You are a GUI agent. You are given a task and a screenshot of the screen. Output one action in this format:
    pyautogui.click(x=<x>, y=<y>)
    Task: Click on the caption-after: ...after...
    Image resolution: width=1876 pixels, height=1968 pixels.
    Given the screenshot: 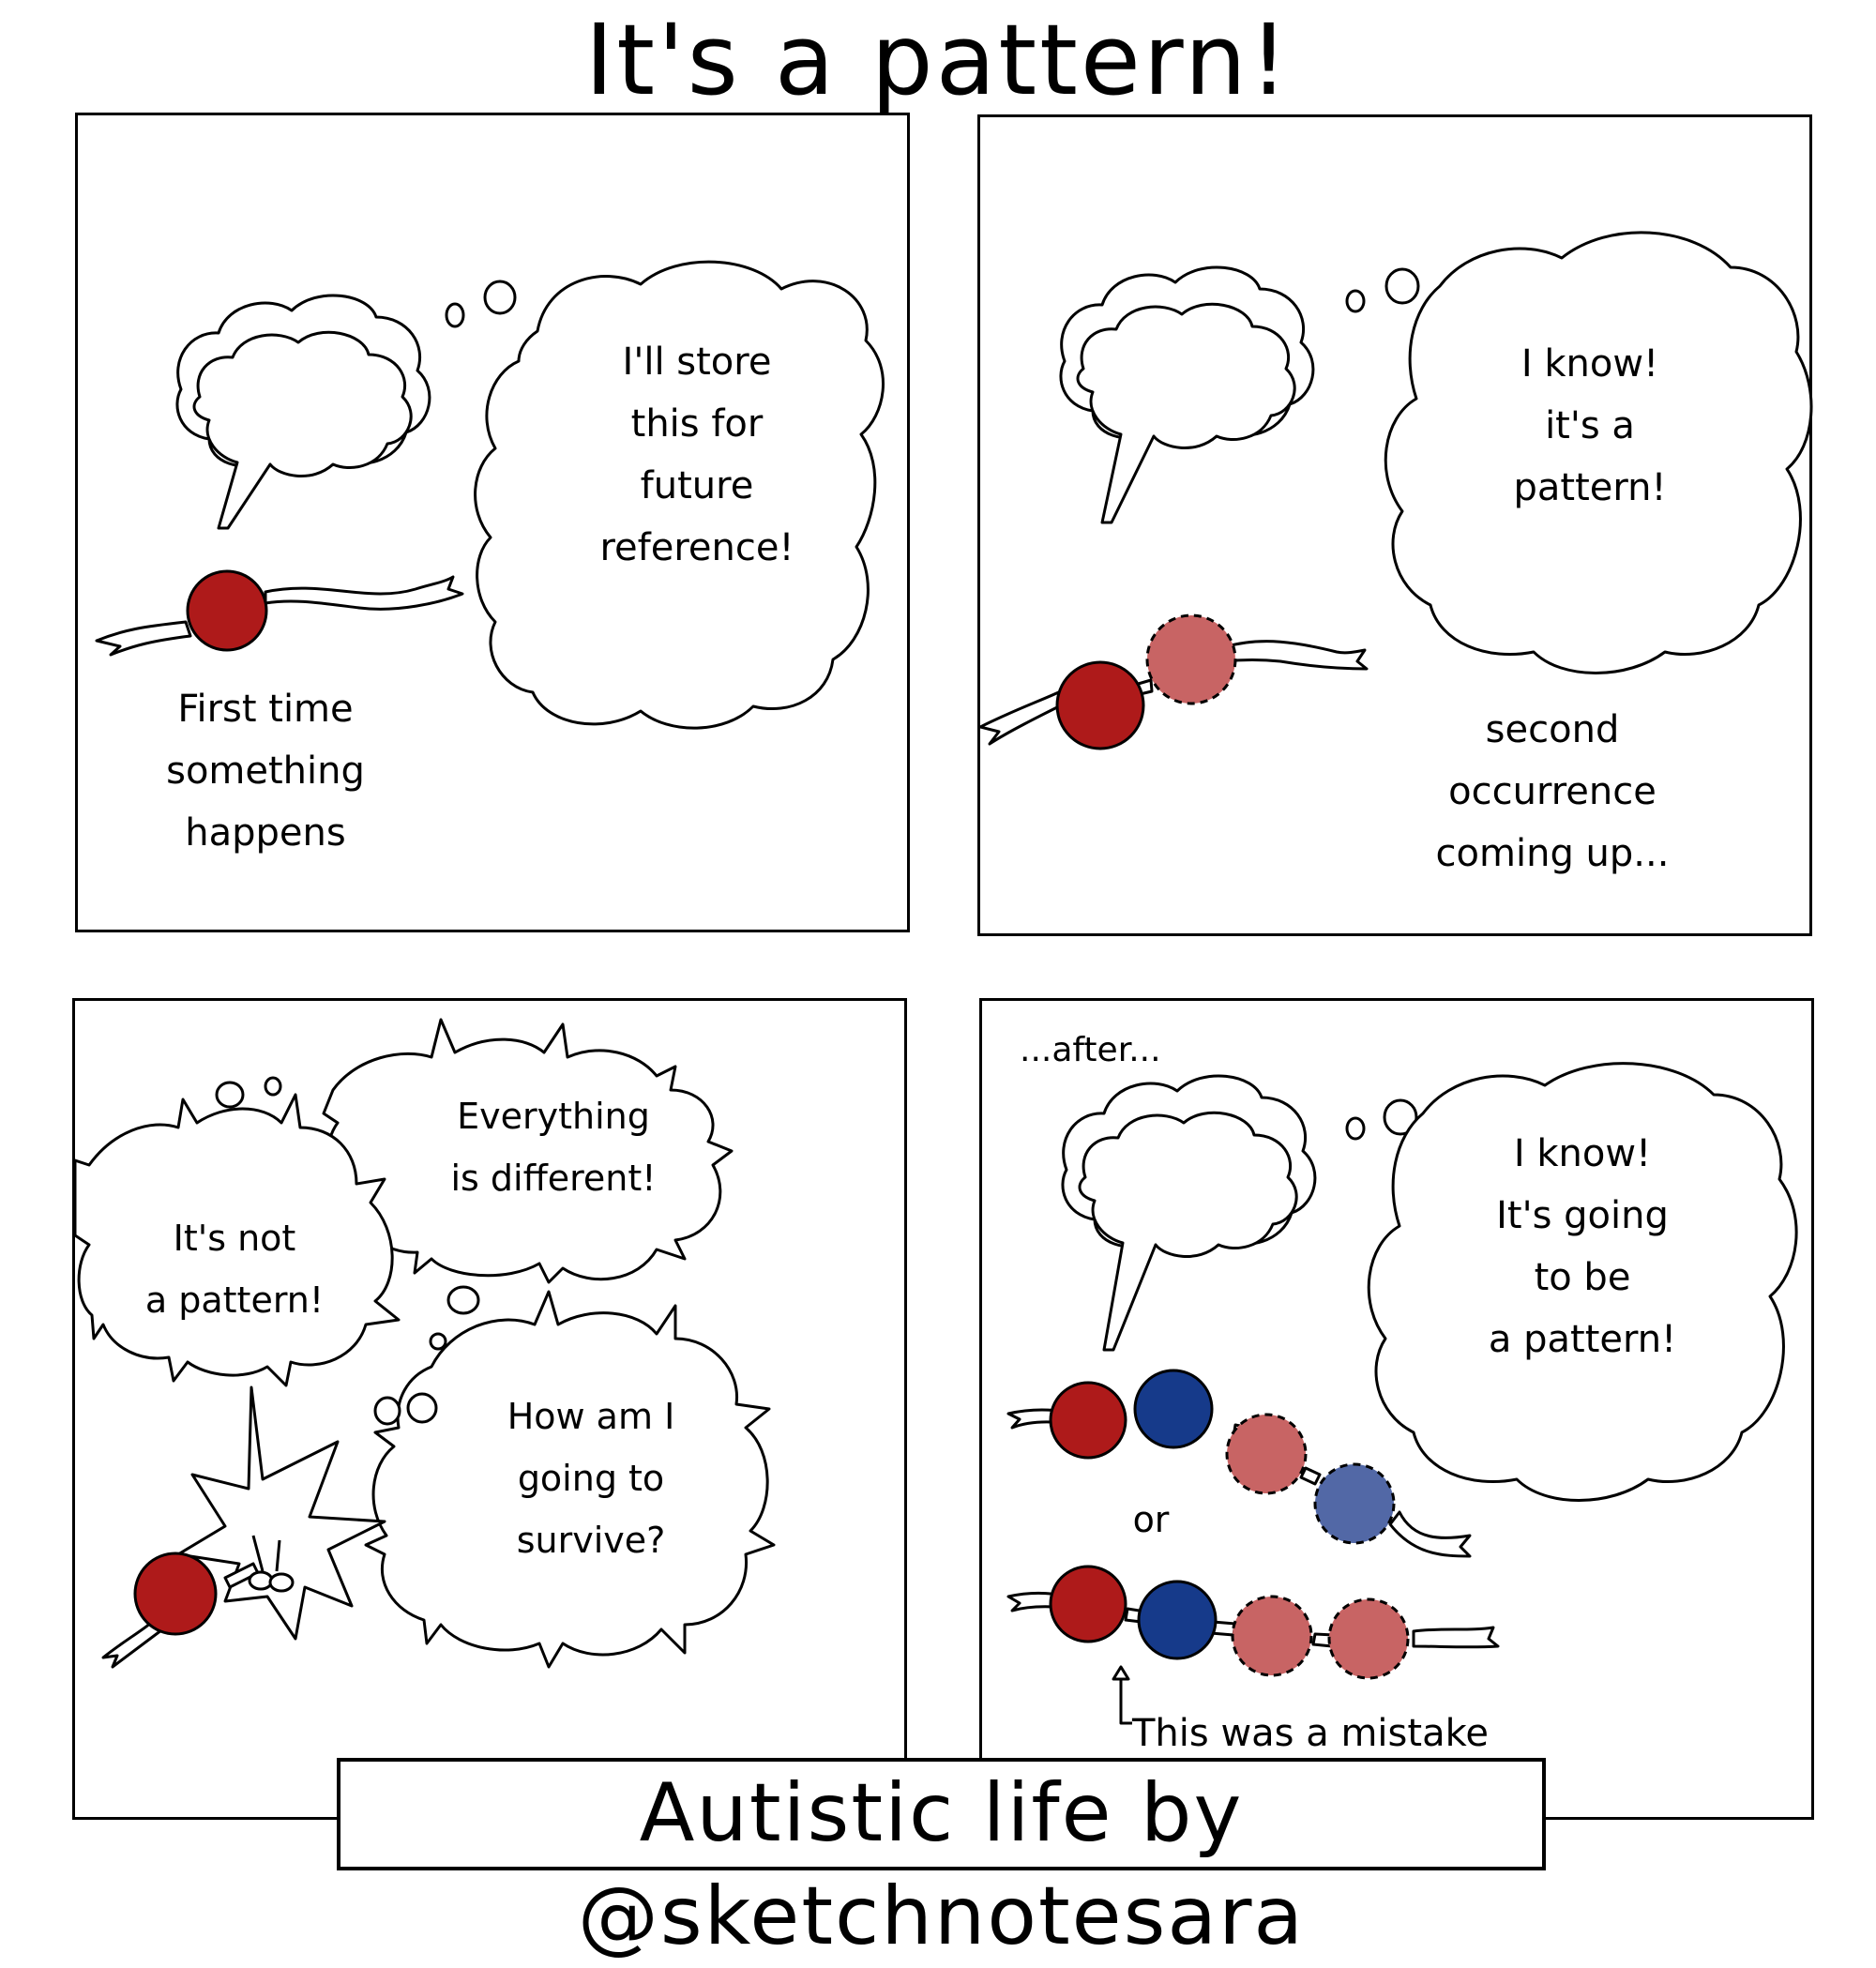 What is the action you would take?
    pyautogui.click(x=1090, y=1050)
    